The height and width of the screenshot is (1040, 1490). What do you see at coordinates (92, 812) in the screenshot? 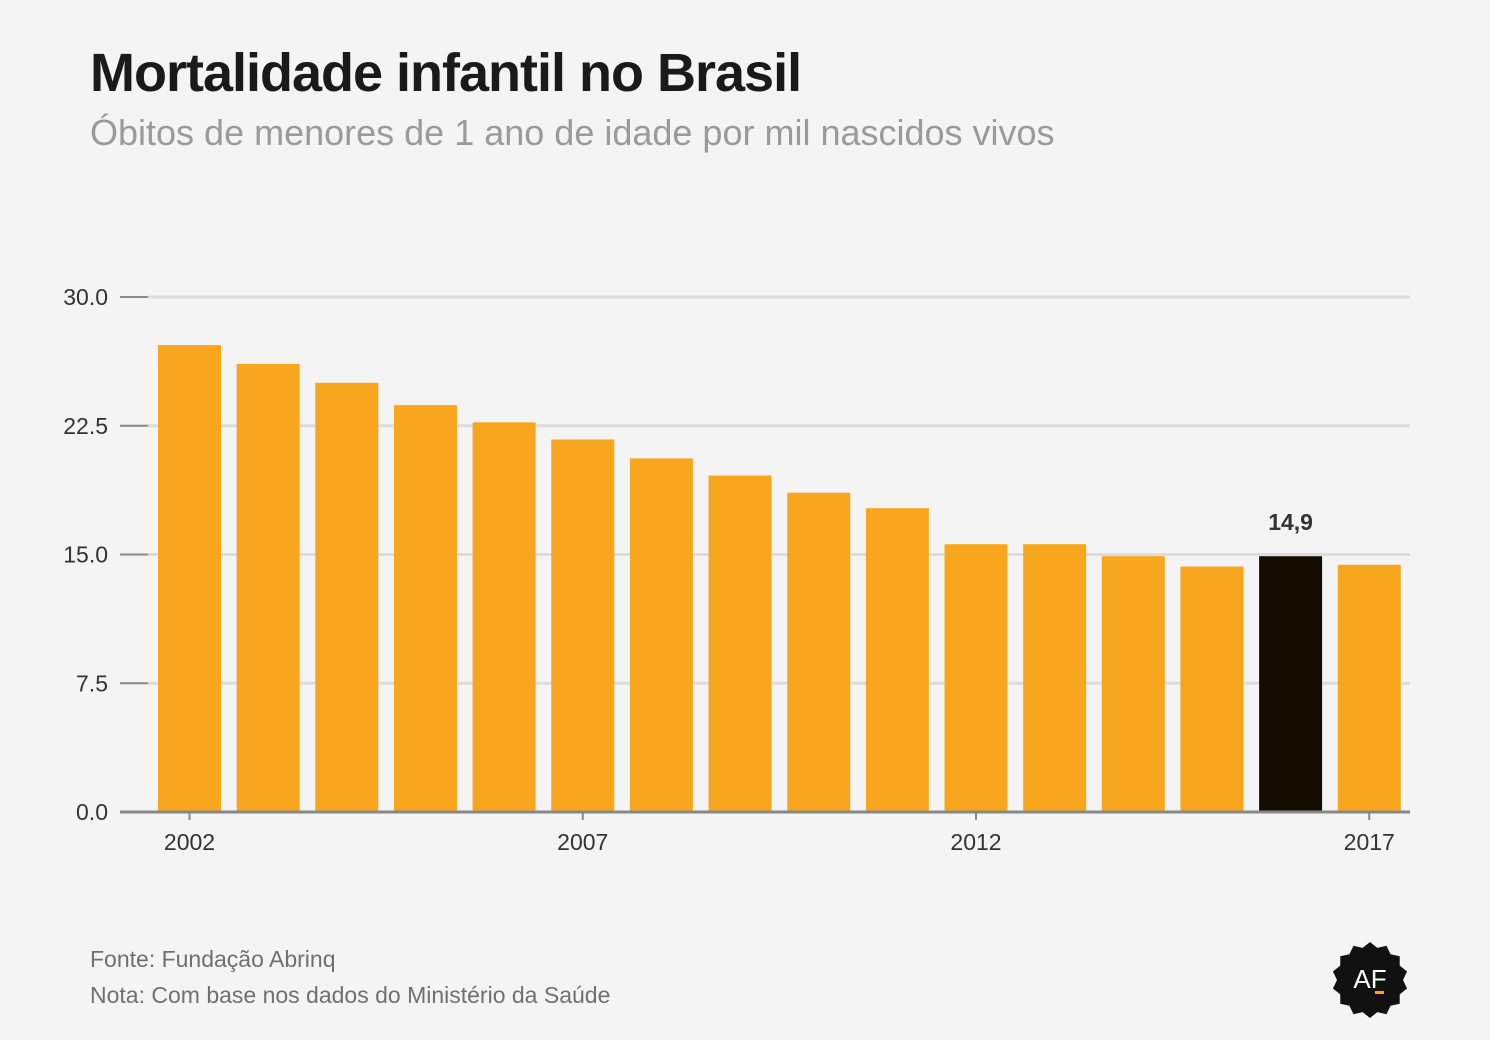
I see `y-tick-label: 0.0` at bounding box center [92, 812].